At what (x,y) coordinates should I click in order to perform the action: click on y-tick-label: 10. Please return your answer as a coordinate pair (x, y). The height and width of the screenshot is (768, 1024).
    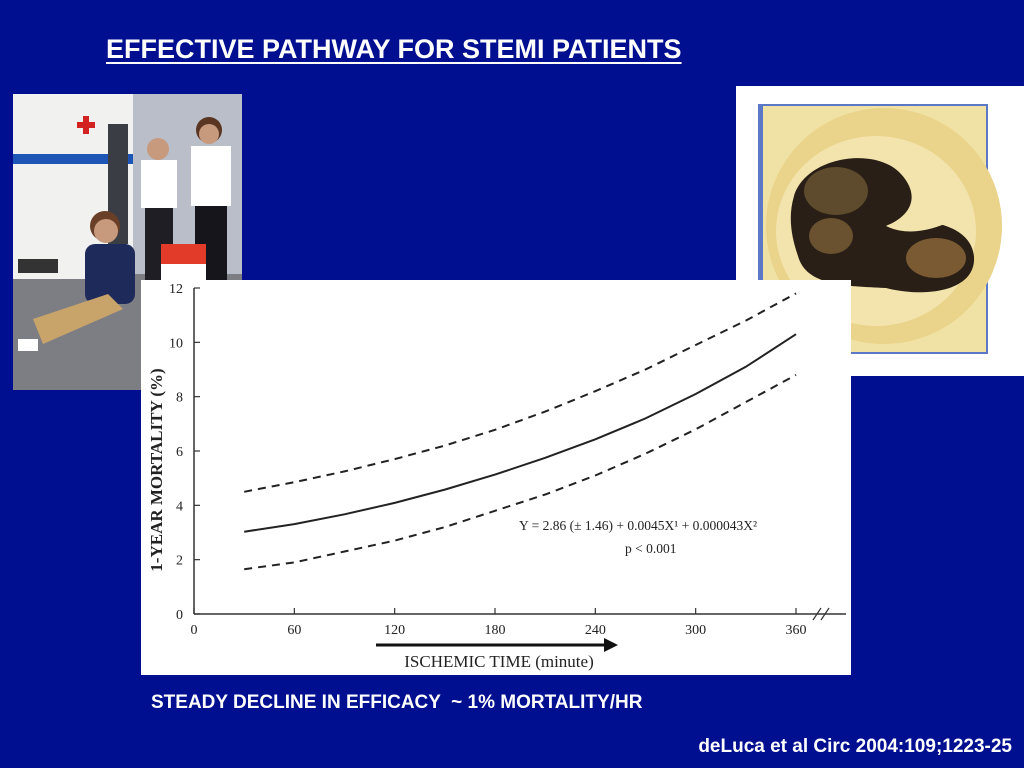
    Looking at the image, I should click on (176, 343).